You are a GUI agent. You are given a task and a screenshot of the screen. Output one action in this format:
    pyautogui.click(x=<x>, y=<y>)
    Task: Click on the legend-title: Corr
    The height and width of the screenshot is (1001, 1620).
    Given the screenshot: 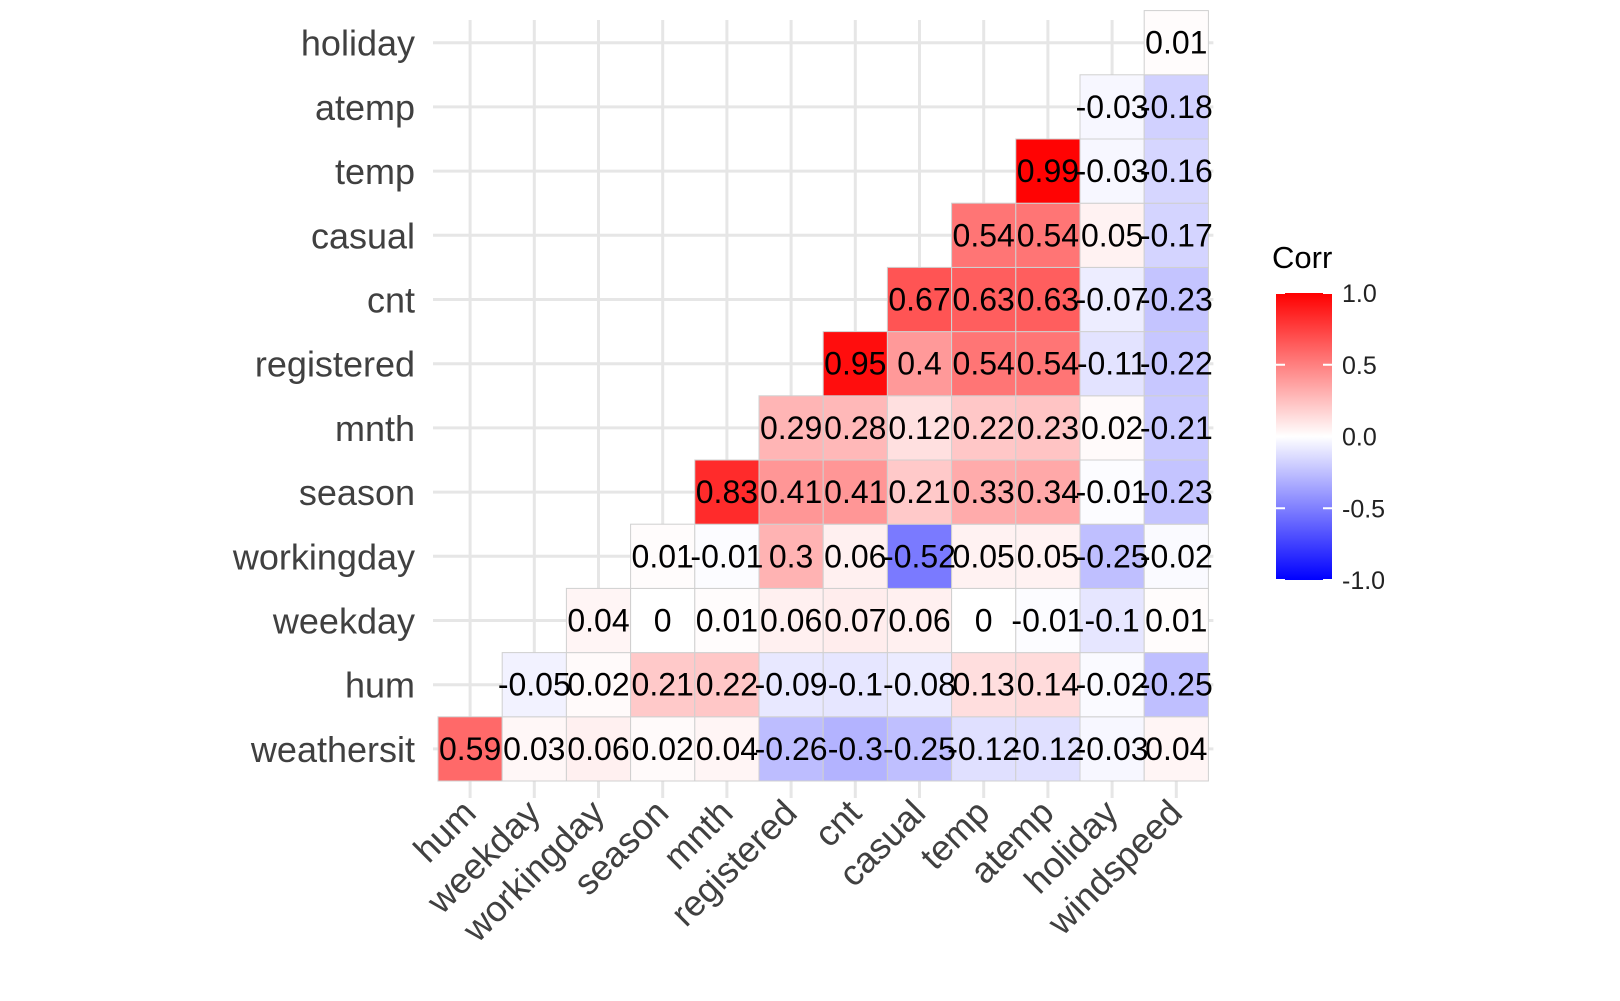 What is the action you would take?
    pyautogui.click(x=1302, y=257)
    